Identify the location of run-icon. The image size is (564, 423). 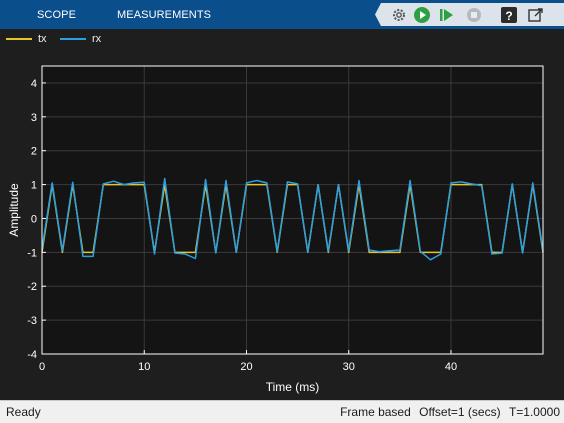
(422, 15).